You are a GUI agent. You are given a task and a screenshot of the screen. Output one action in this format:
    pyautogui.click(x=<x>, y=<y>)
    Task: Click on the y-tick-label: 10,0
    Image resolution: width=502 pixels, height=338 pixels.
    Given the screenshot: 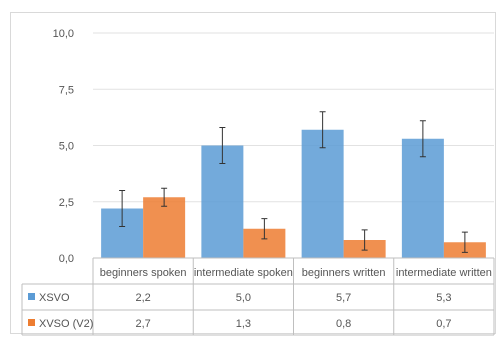 What is the action you would take?
    pyautogui.click(x=63, y=34)
    